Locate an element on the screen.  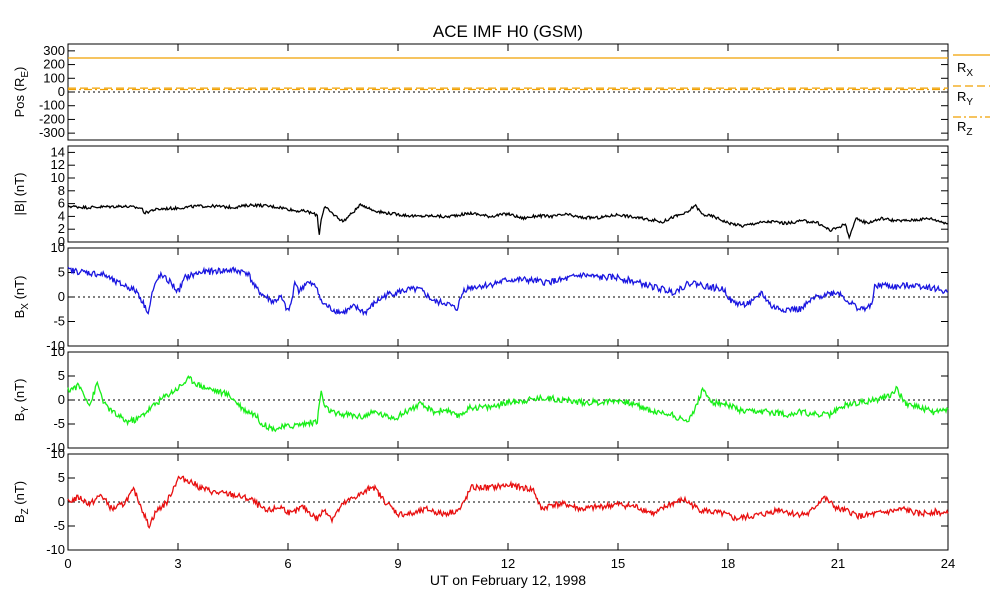
legend: RX RY RZ is located at coordinates (971, 96).